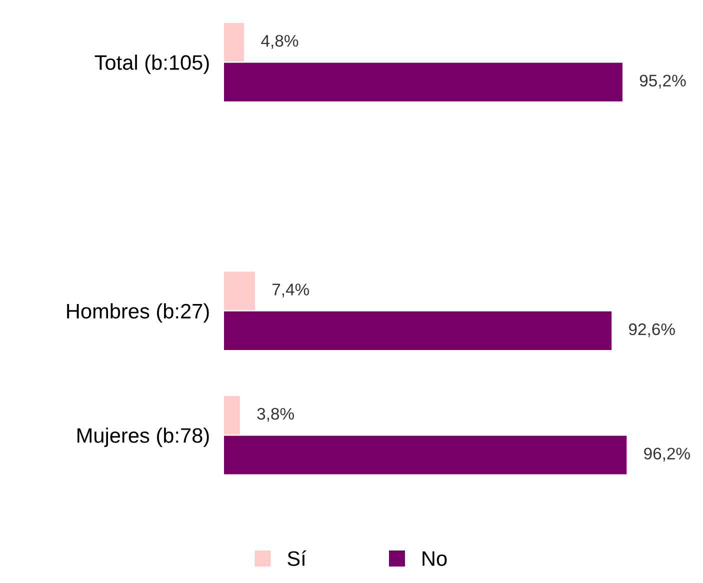 This screenshot has height=583, width=703. I want to click on y-tick-label: Total (b:105), so click(151, 64).